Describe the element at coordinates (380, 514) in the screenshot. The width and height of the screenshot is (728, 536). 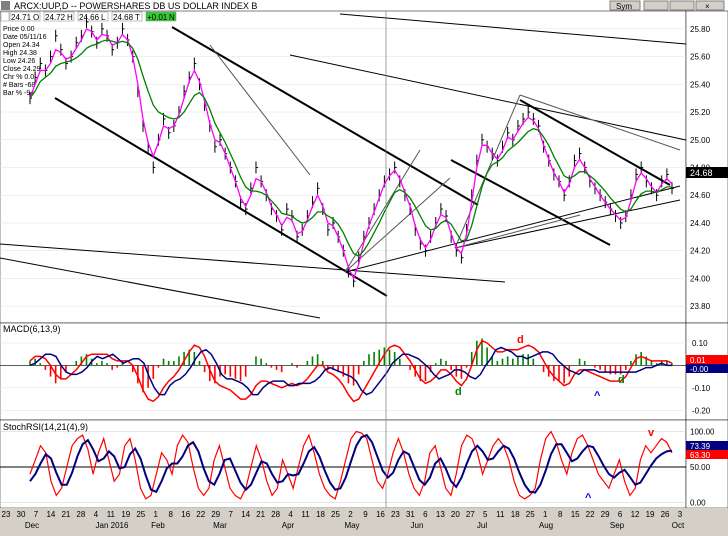
I see `x-day-label: 16` at that location.